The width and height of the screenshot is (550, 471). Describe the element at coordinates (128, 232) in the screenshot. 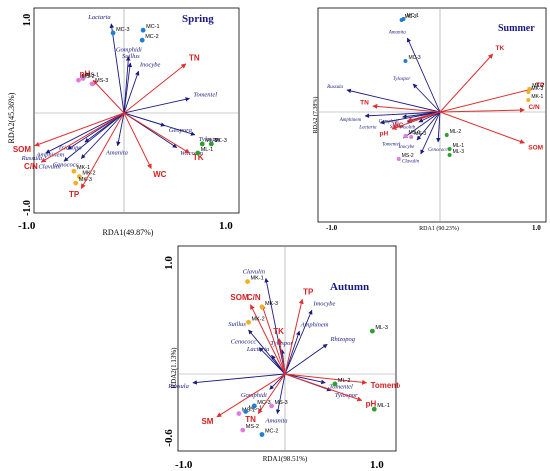

I see `x-axis-label: RDA1(49.87%)` at that location.